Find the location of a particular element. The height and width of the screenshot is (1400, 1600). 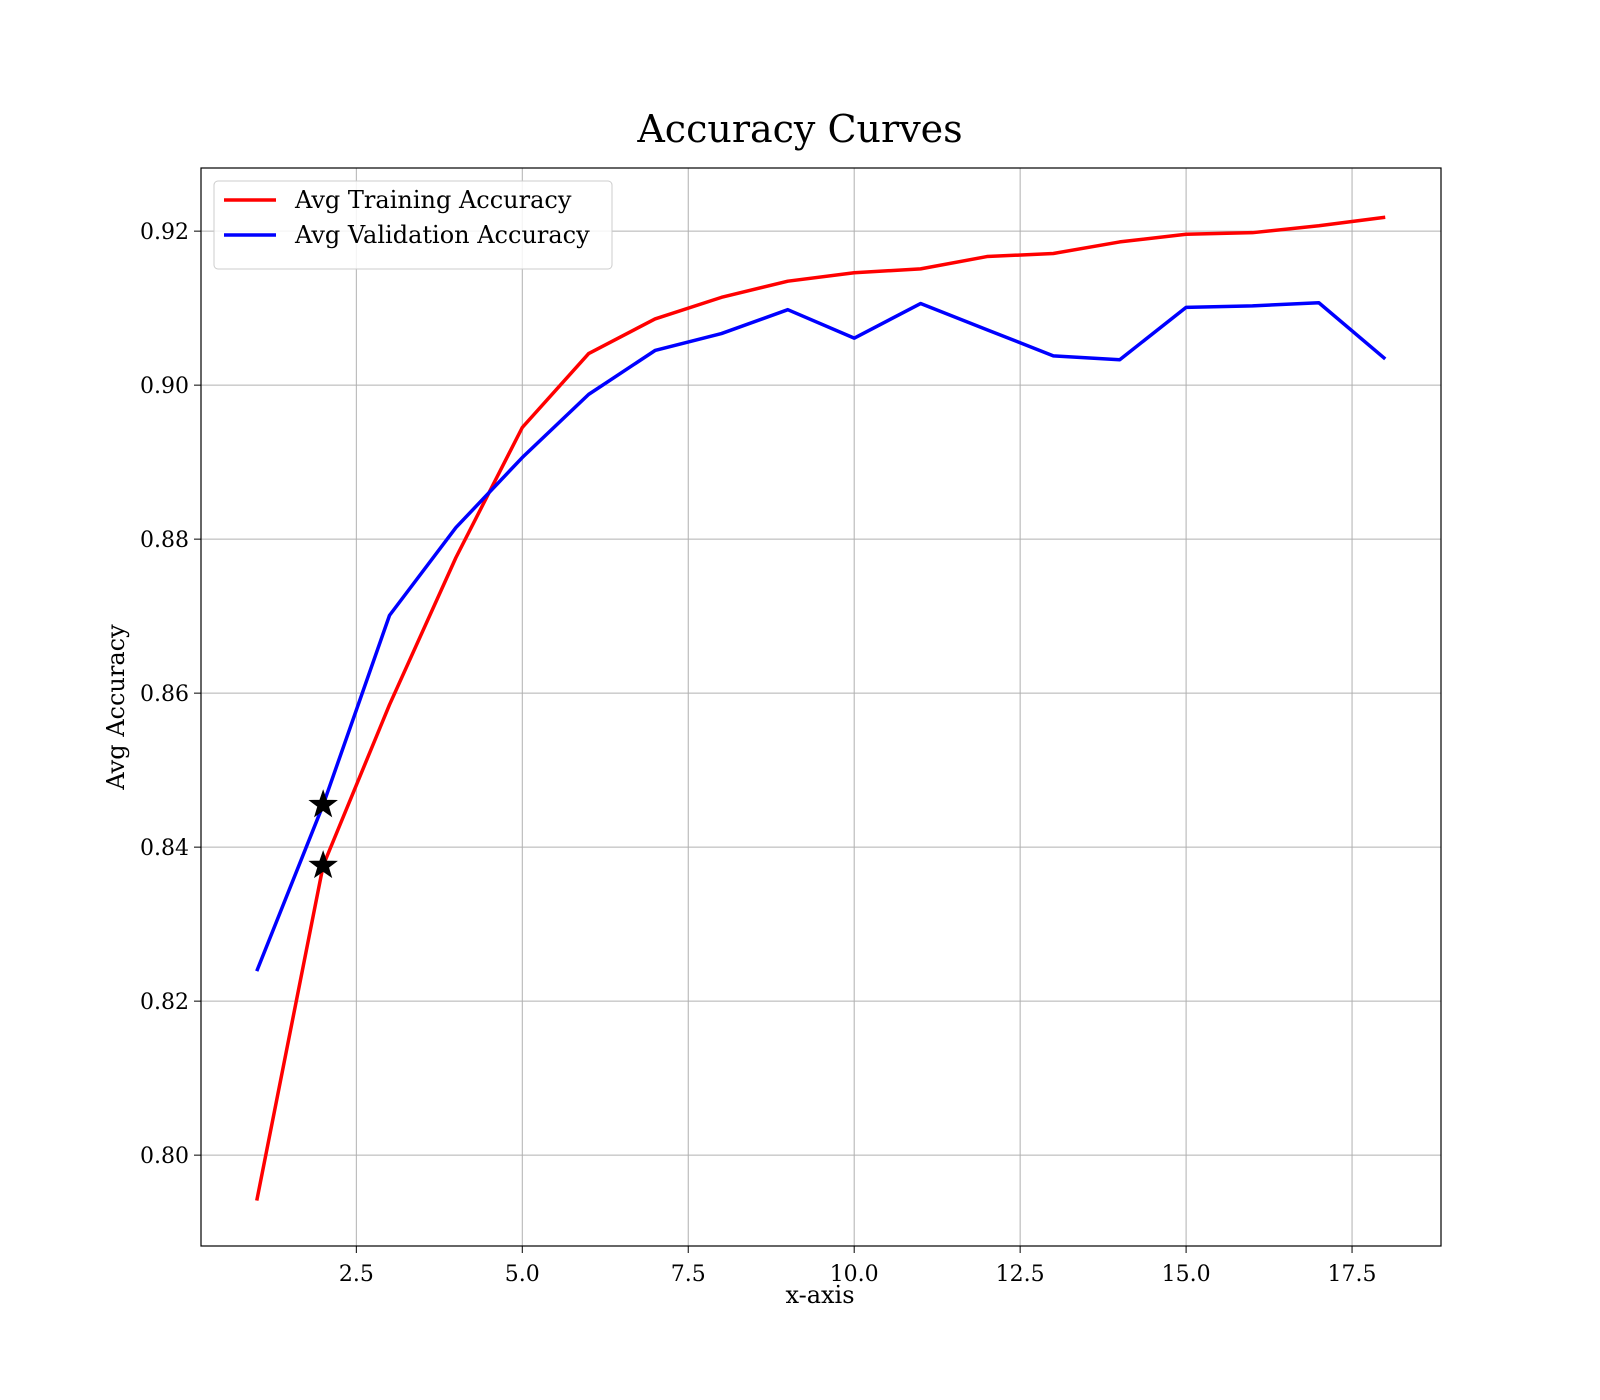

y-axis-label: Avg Accuracy is located at coordinates (116, 707).